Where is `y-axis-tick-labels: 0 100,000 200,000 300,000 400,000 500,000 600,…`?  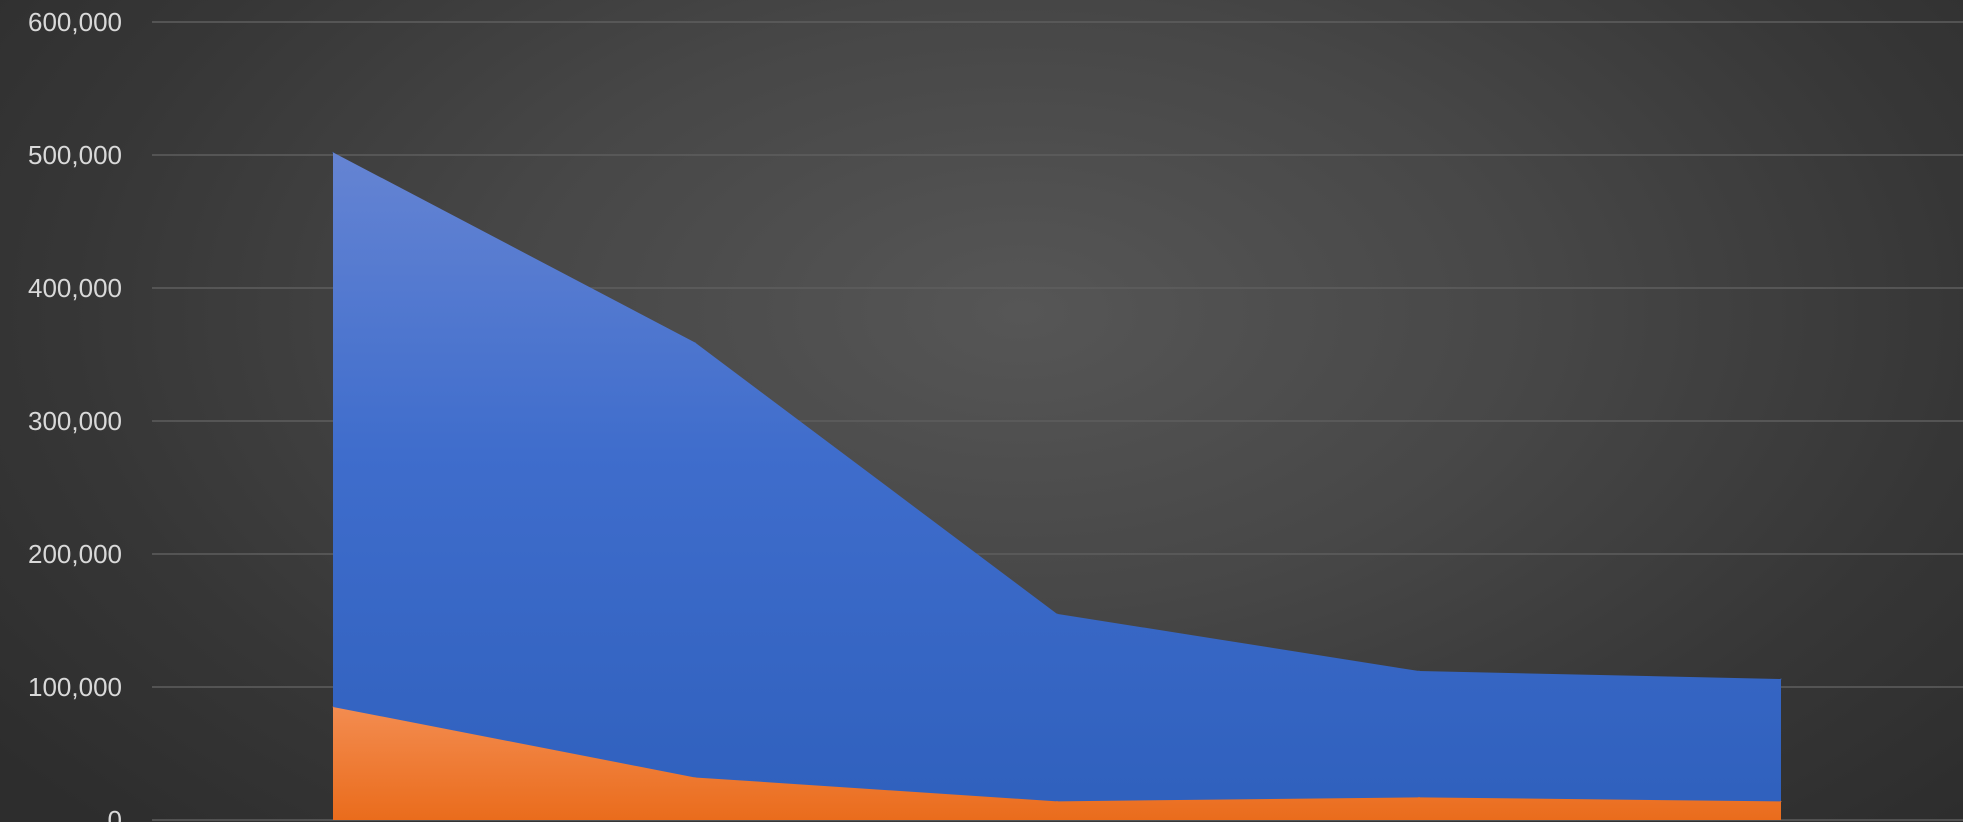 y-axis-tick-labels: 0 100,000 200,000 300,000 400,000 500,000 600,… is located at coordinates (75, 414).